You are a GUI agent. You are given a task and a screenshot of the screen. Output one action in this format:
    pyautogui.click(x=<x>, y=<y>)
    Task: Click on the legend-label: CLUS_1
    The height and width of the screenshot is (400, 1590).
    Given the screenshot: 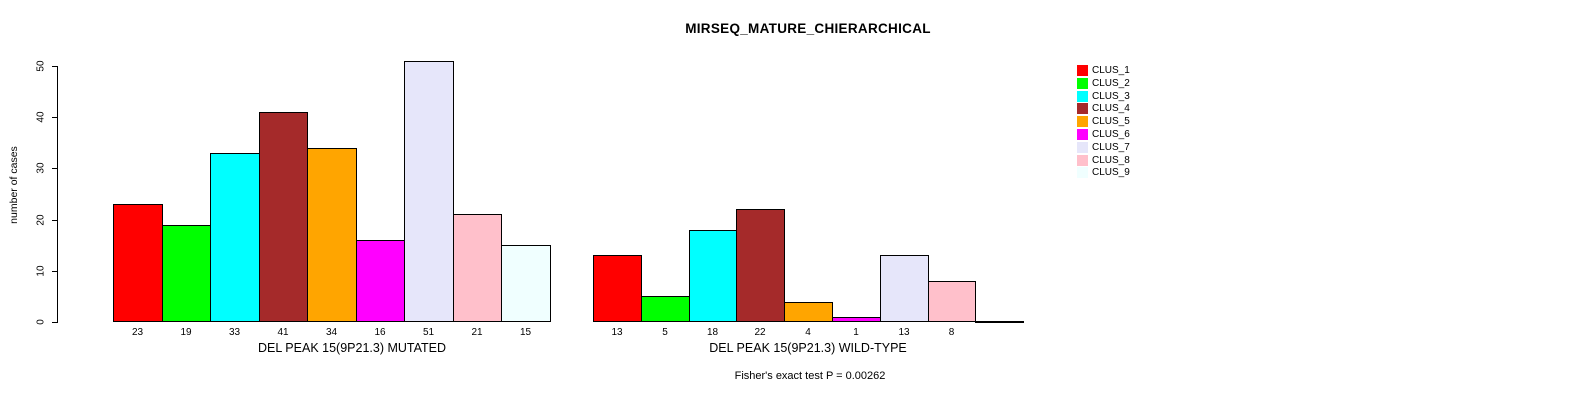 What is the action you would take?
    pyautogui.click(x=1111, y=70)
    